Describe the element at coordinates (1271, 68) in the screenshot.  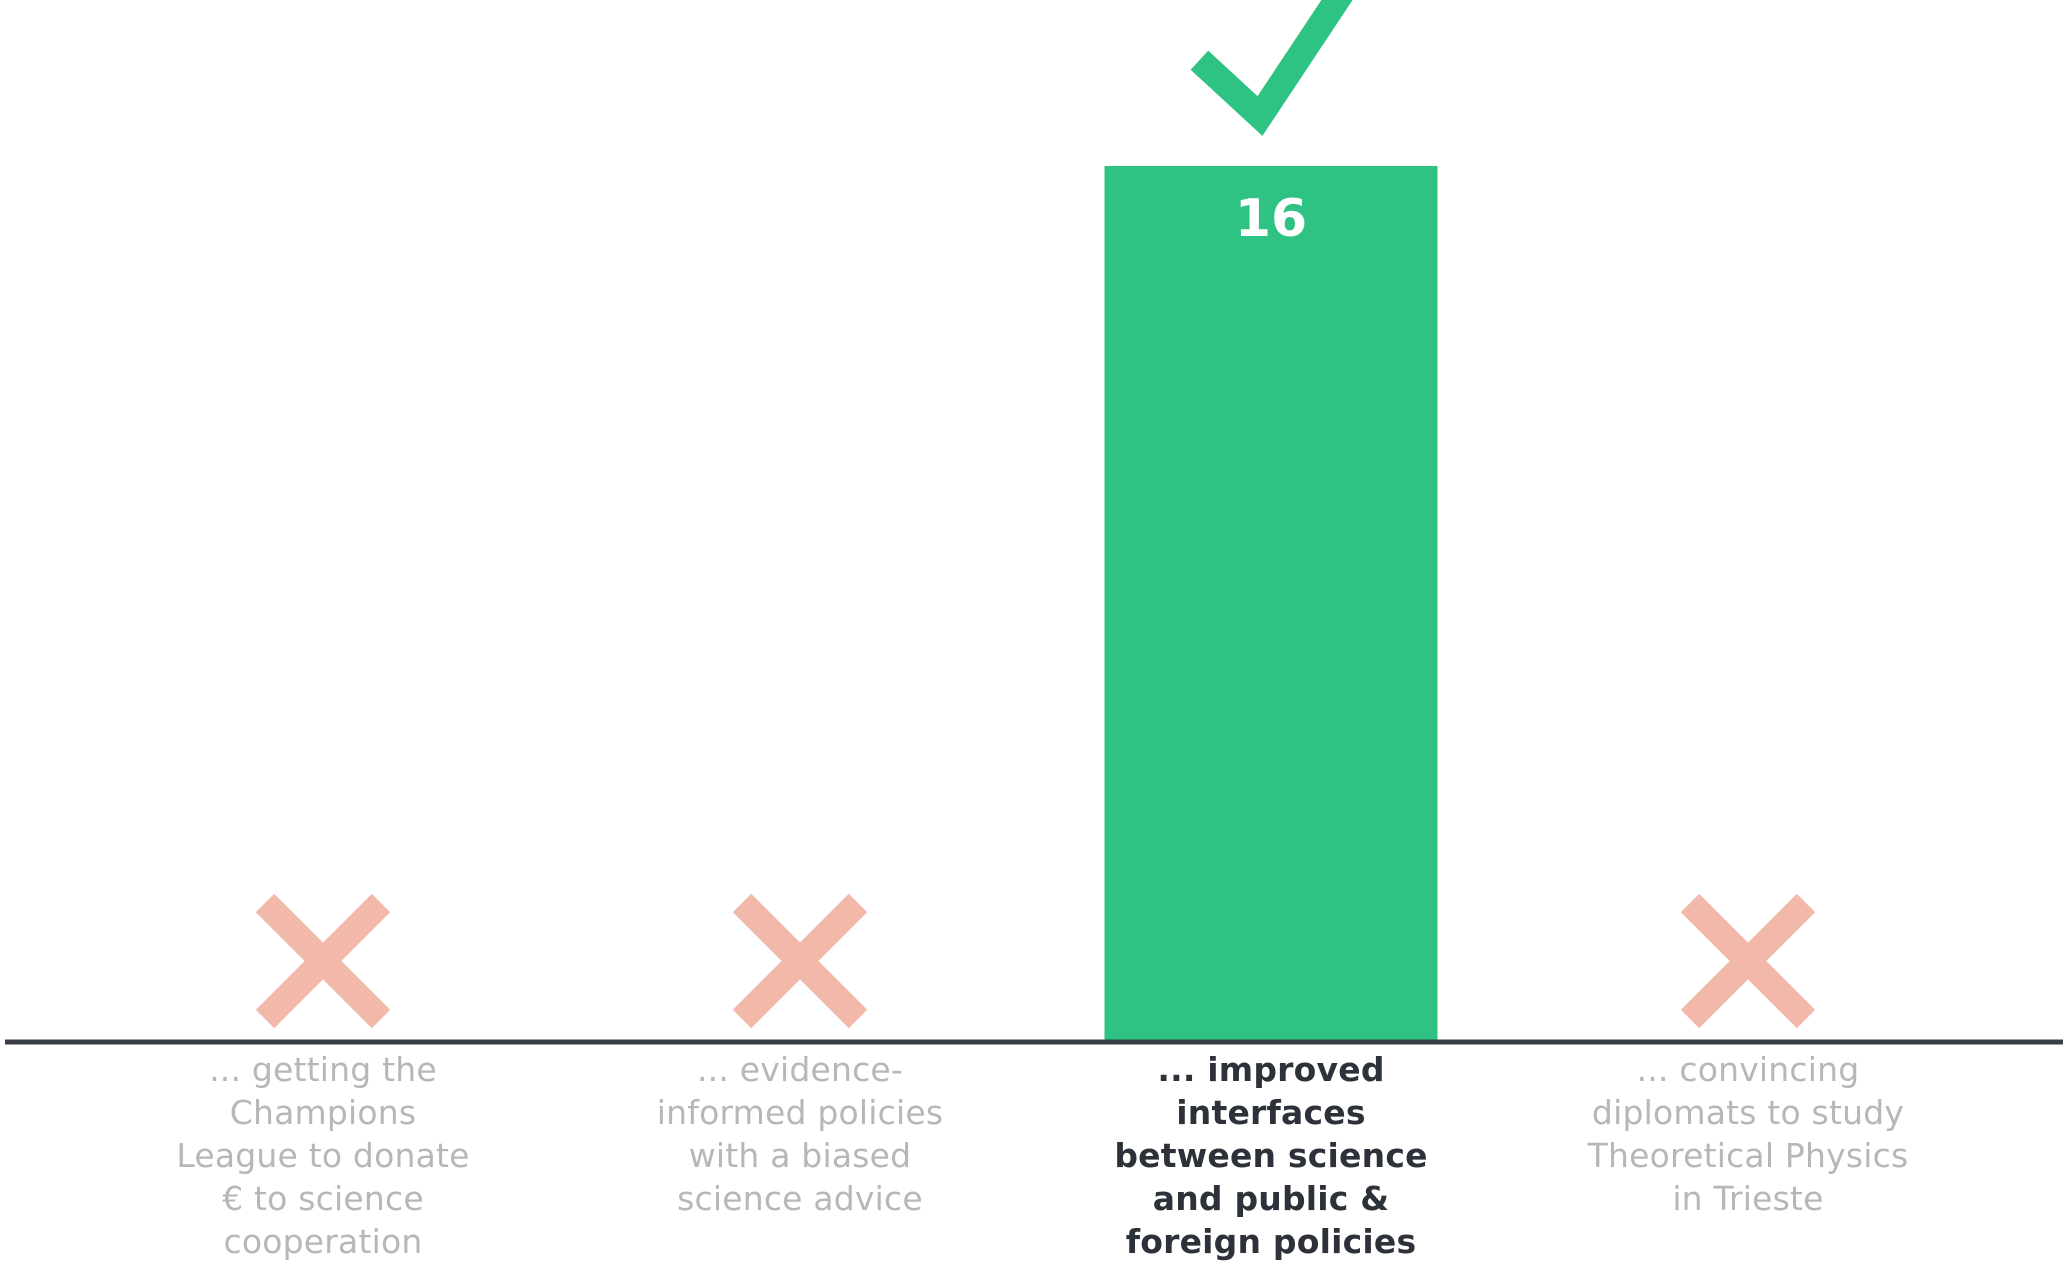
I see `check-icon` at that location.